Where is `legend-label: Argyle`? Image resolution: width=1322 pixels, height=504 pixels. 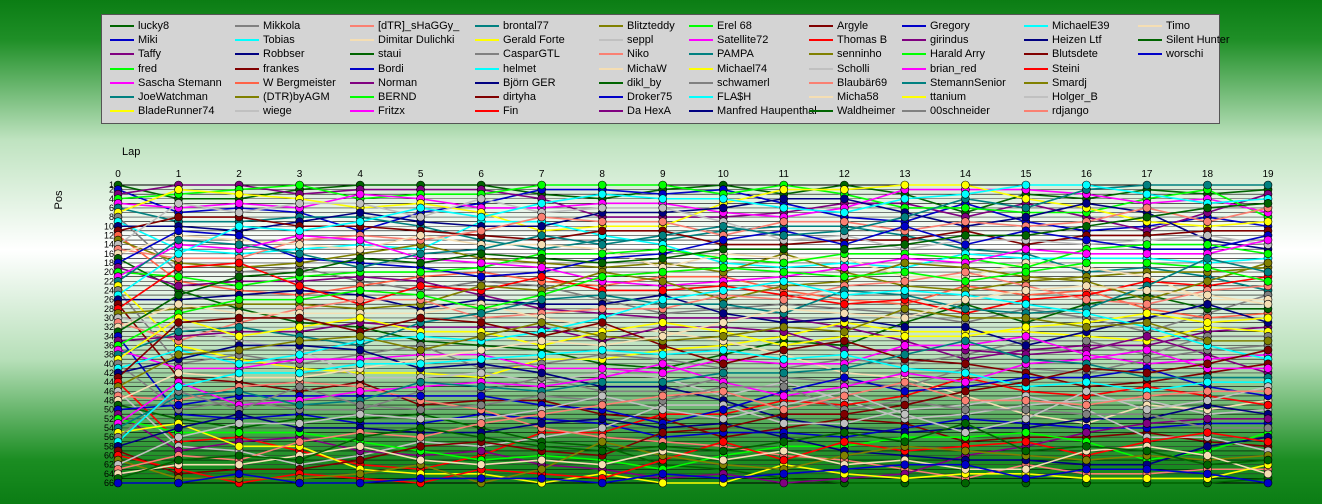
legend-label: Argyle is located at coordinates (853, 26).